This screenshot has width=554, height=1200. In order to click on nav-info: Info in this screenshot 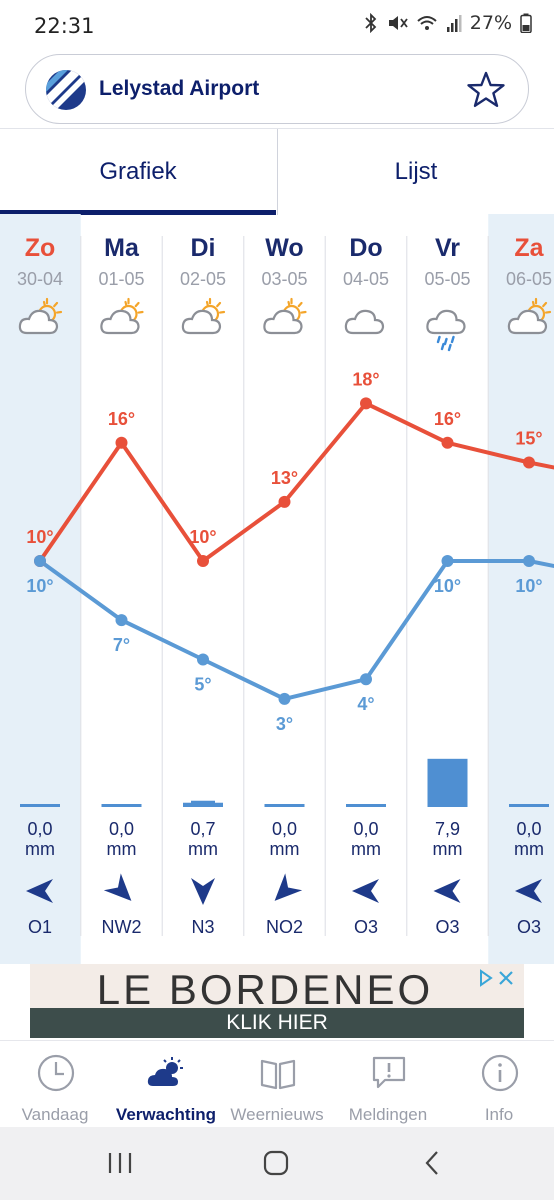, I will do `click(499, 1089)`.